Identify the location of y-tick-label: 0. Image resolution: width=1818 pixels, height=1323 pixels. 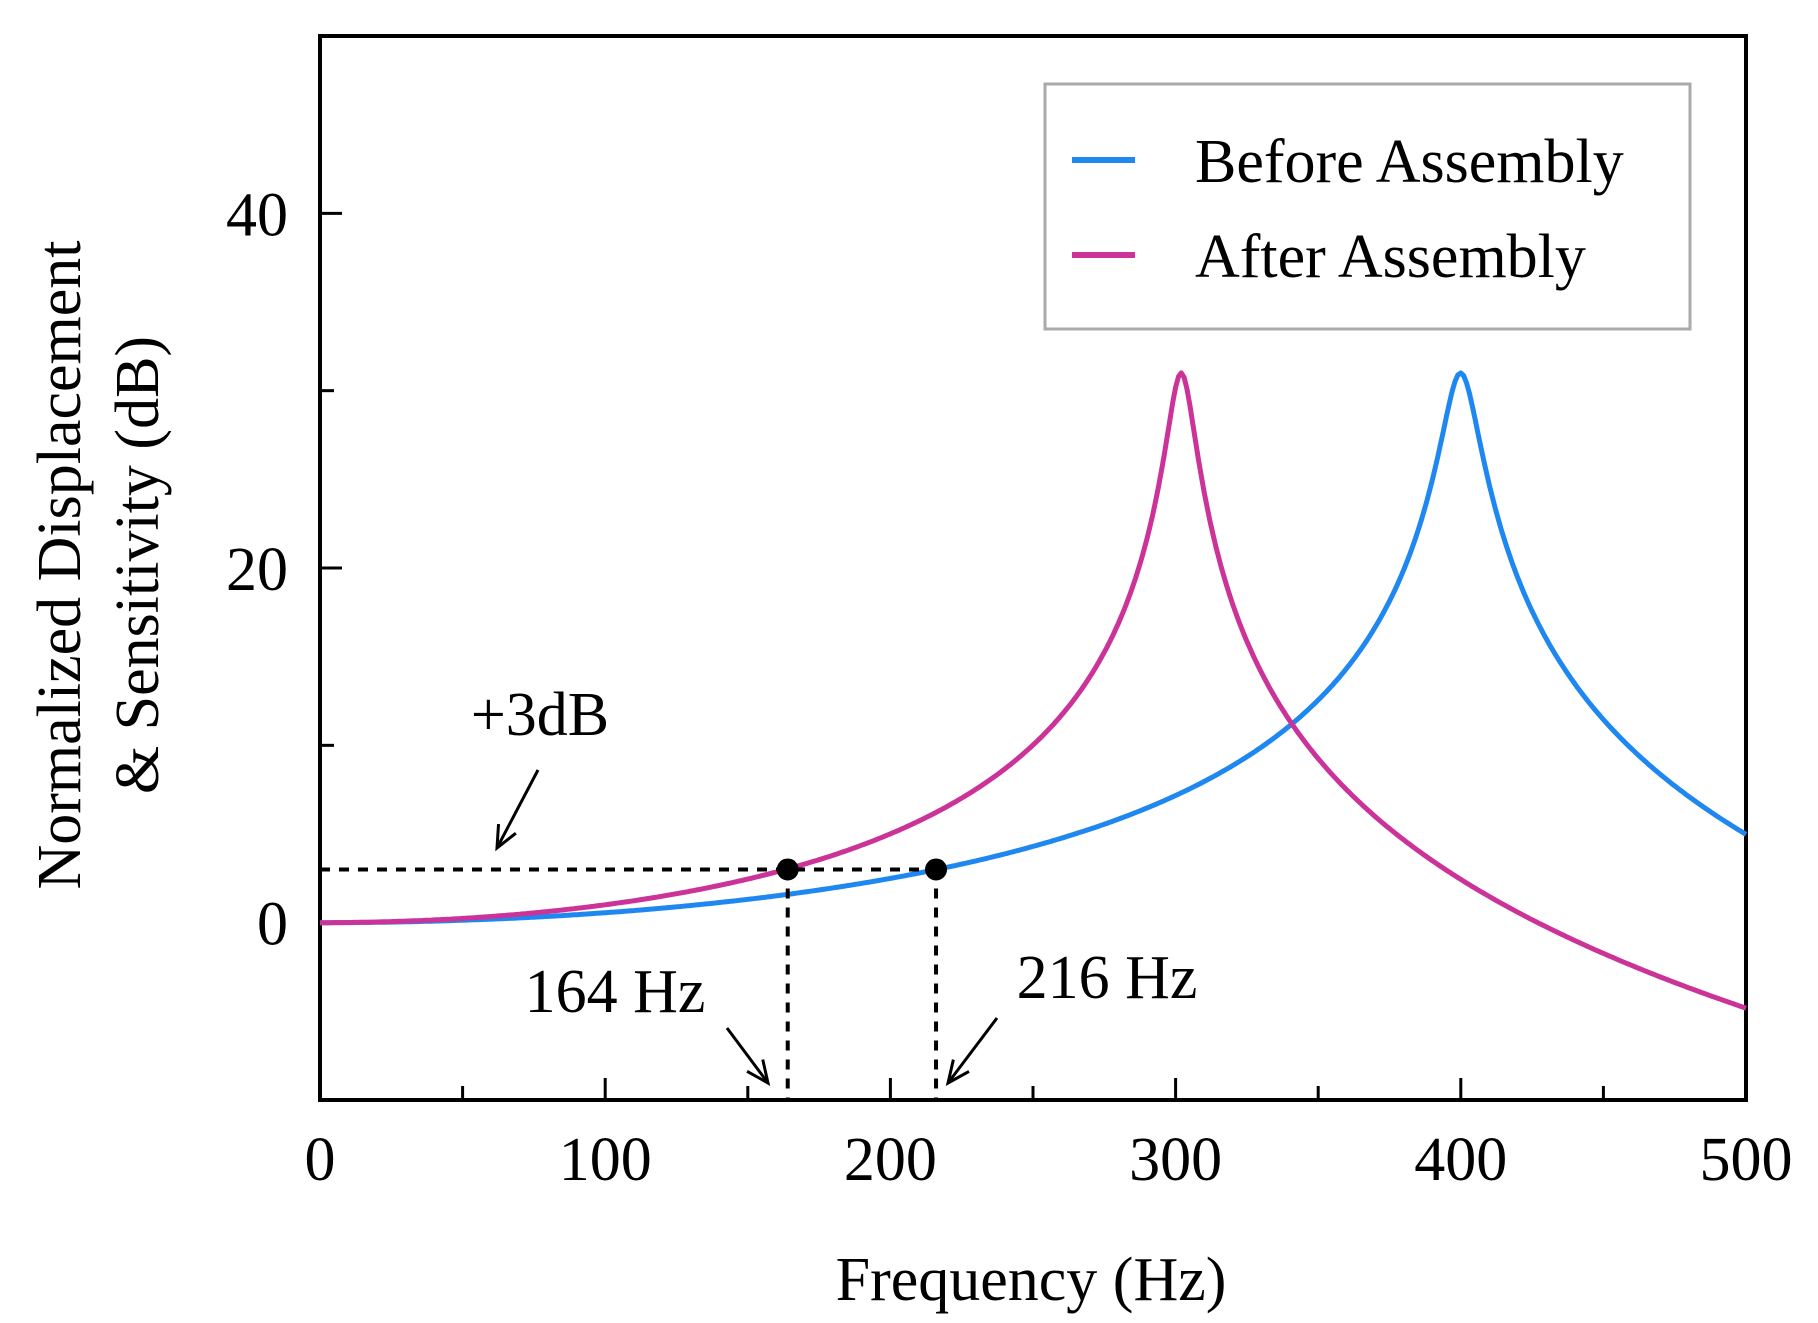
(272, 925).